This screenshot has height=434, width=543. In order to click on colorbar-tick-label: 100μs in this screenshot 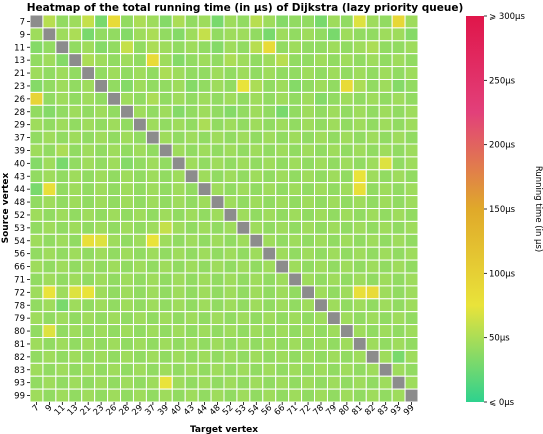, I will do `click(502, 274)`.